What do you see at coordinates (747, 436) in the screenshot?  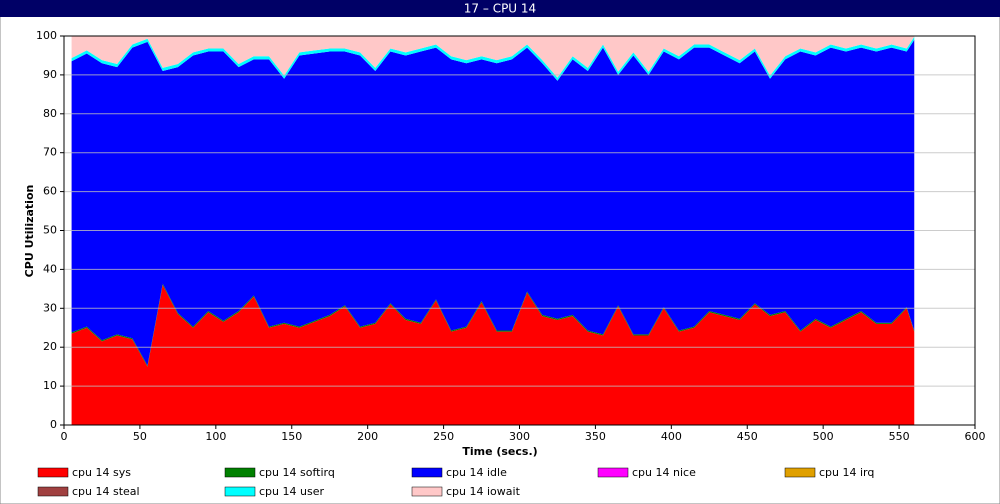 I see `x-tick-label: 450` at bounding box center [747, 436].